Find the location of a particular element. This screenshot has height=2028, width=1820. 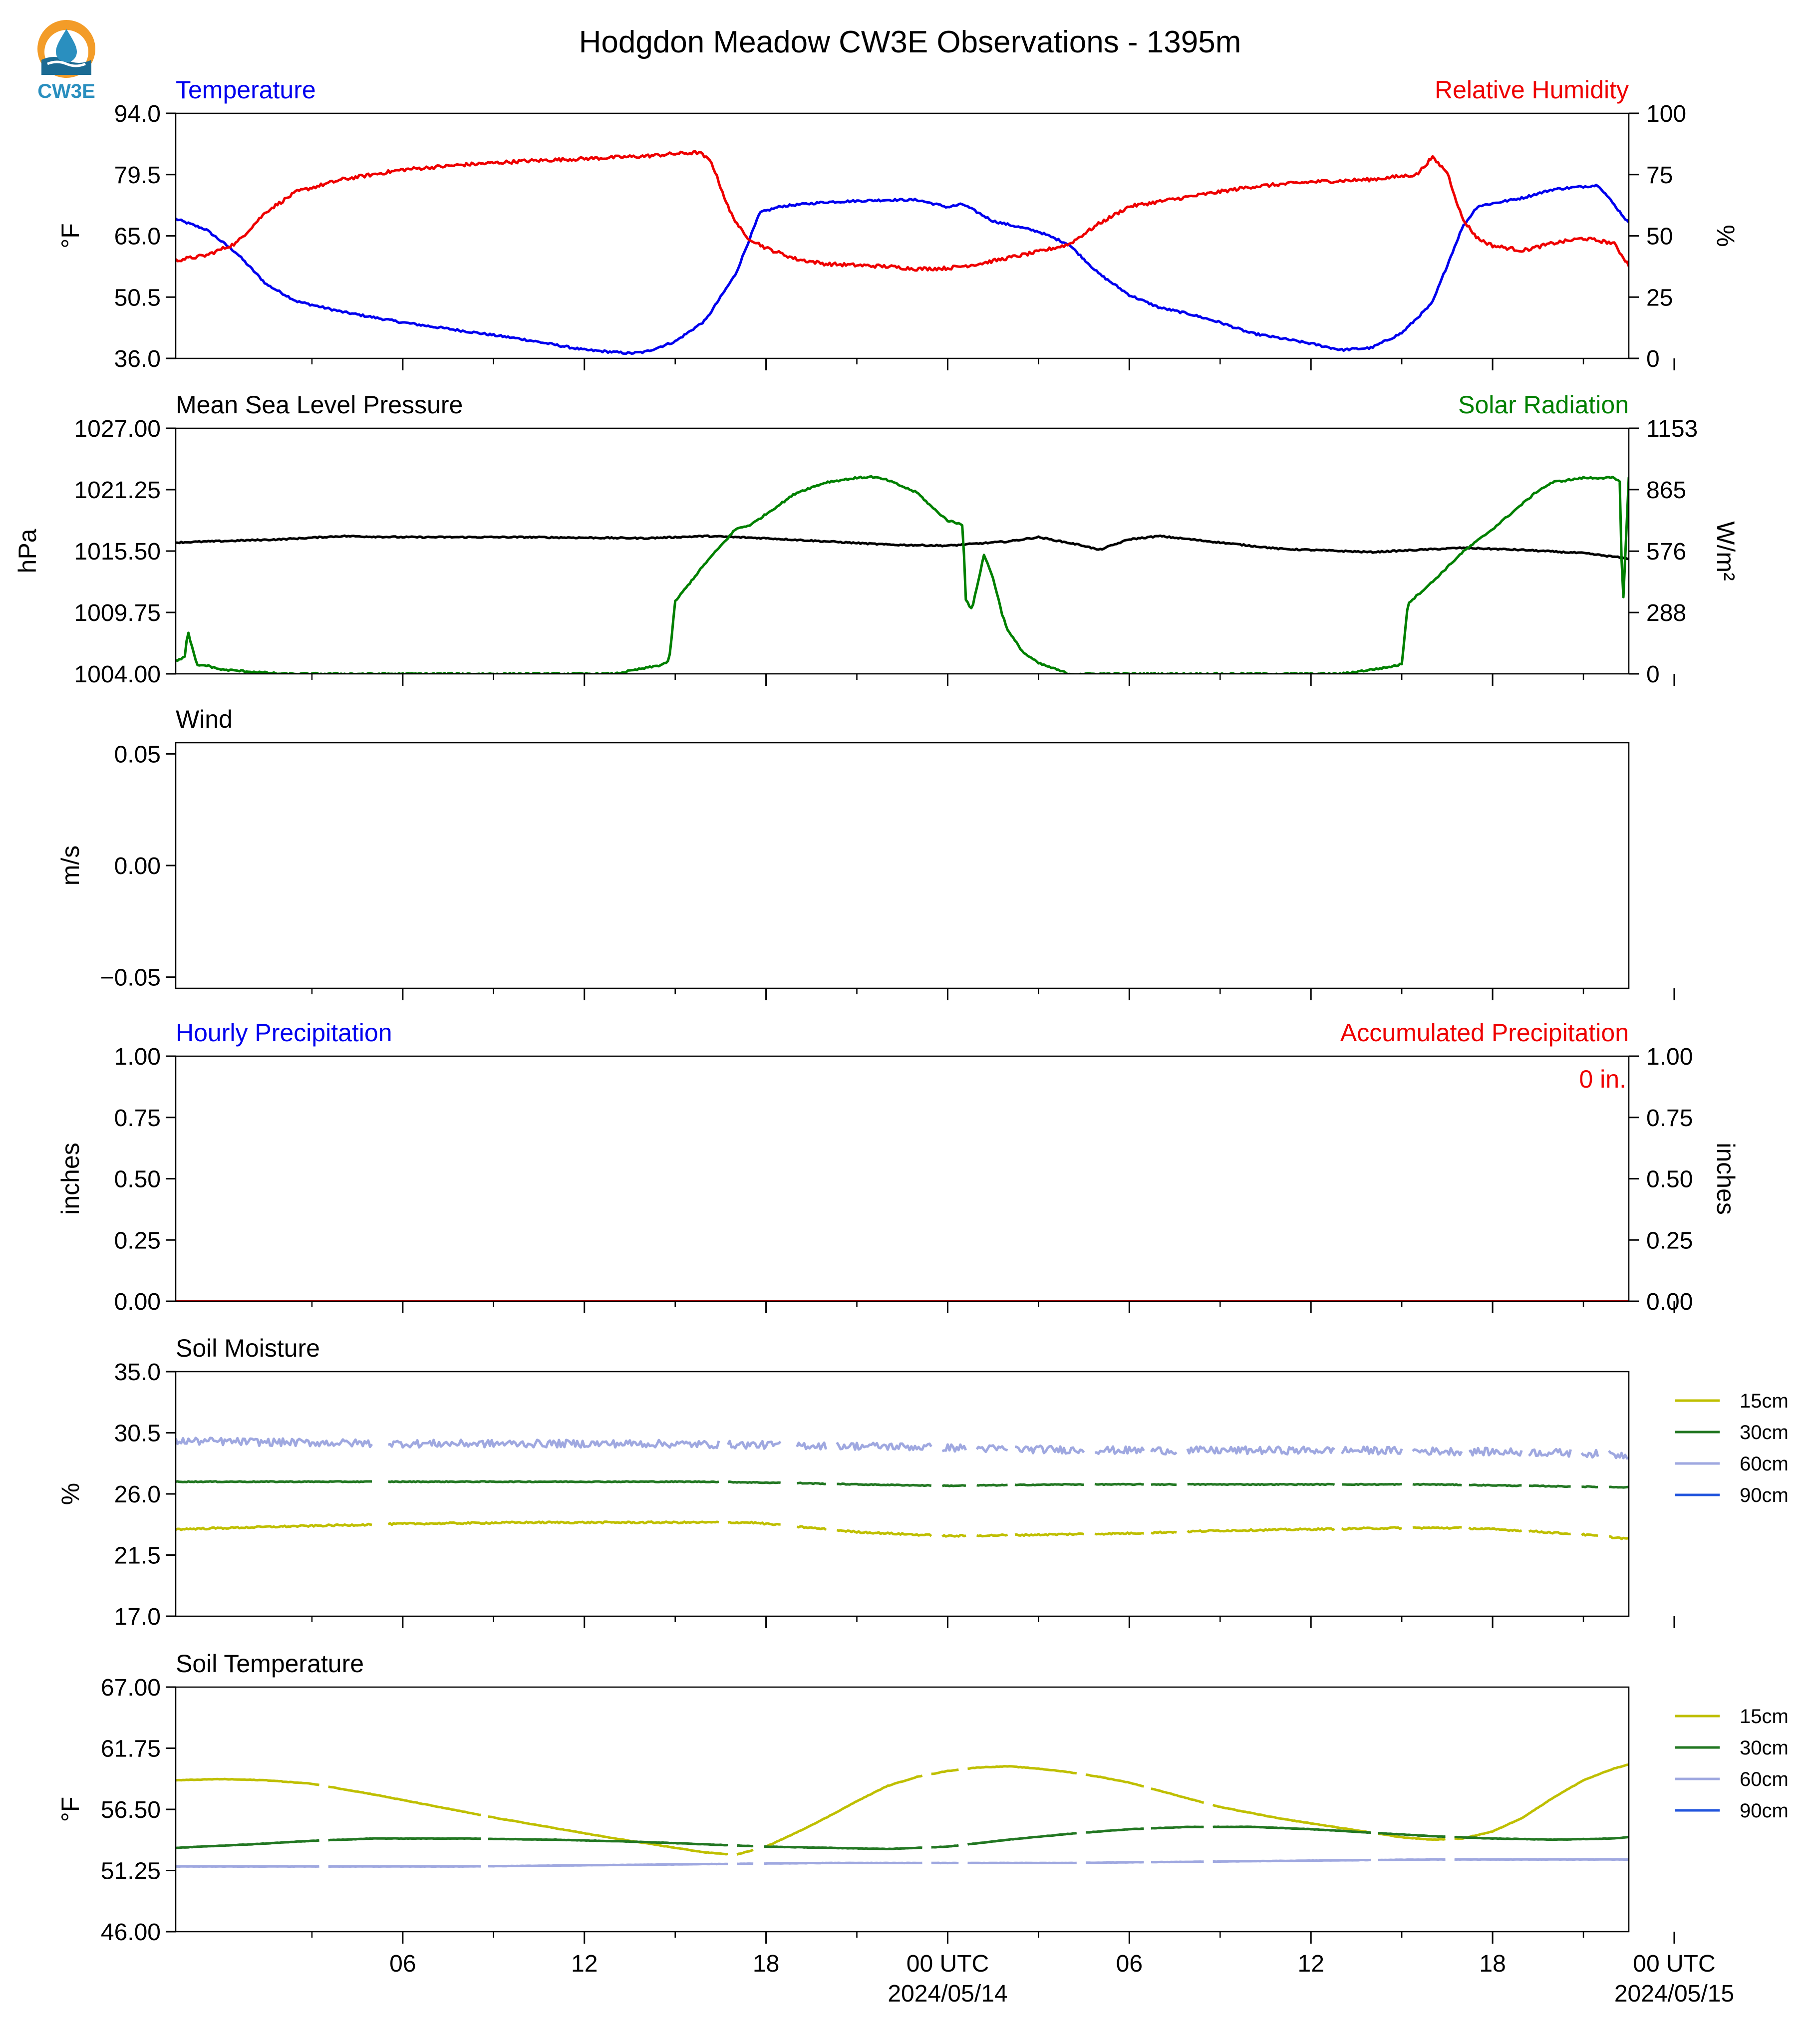

y-tick-label: 50.5 is located at coordinates (137, 298).